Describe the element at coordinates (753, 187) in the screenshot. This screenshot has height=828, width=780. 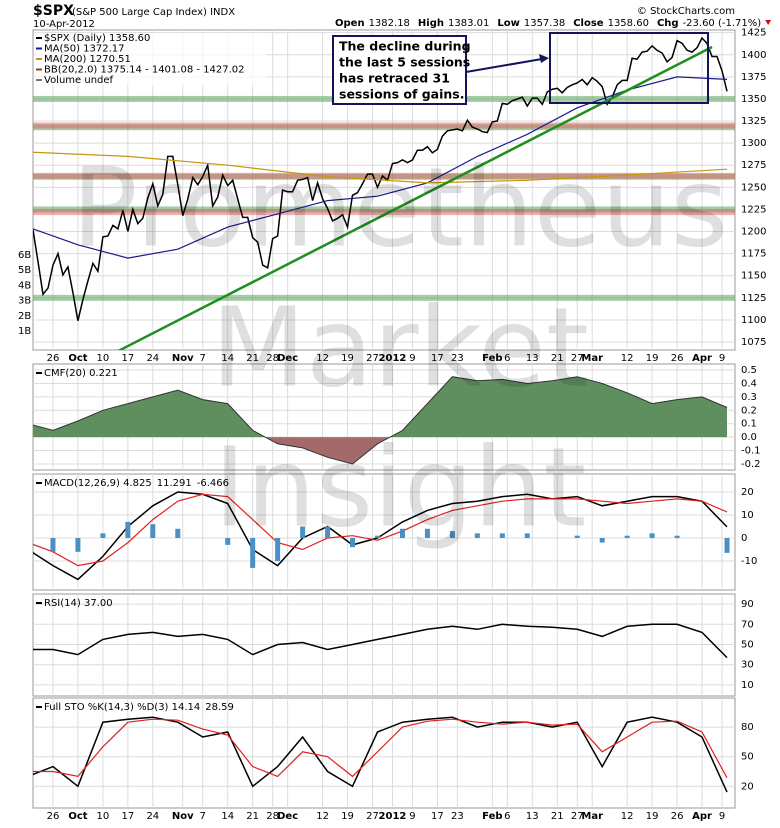
I see `y-tick-label: 1250` at that location.